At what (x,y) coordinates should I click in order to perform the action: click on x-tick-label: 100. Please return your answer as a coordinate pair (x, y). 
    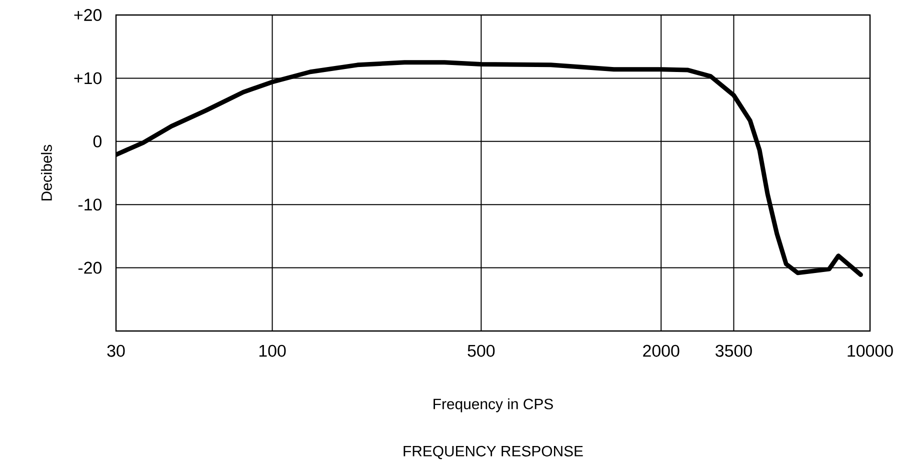
    Looking at the image, I should click on (272, 350).